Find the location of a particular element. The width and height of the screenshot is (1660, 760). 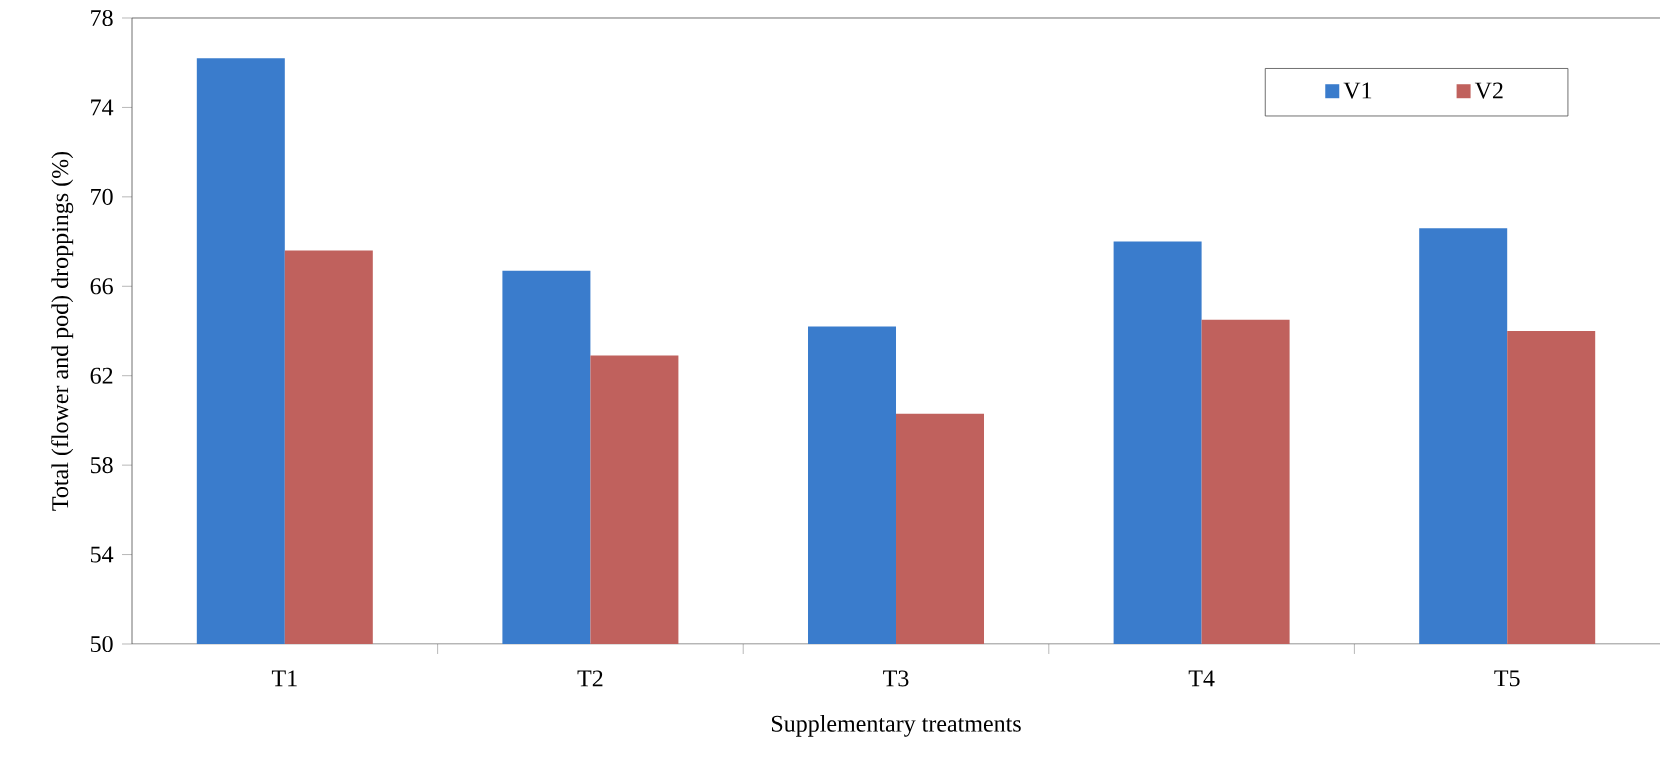

x-tick-label: T2 is located at coordinates (590, 678).